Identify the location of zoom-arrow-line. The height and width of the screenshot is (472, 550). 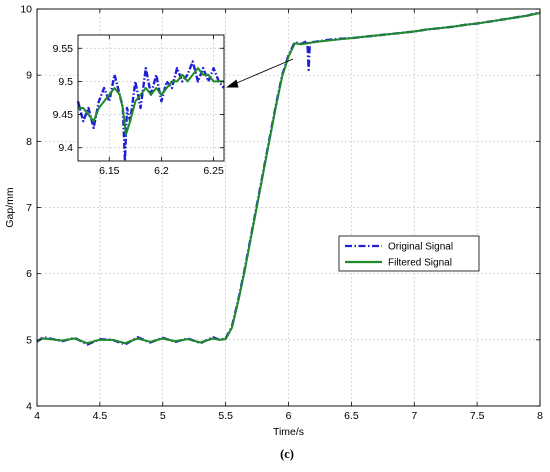
(262, 72).